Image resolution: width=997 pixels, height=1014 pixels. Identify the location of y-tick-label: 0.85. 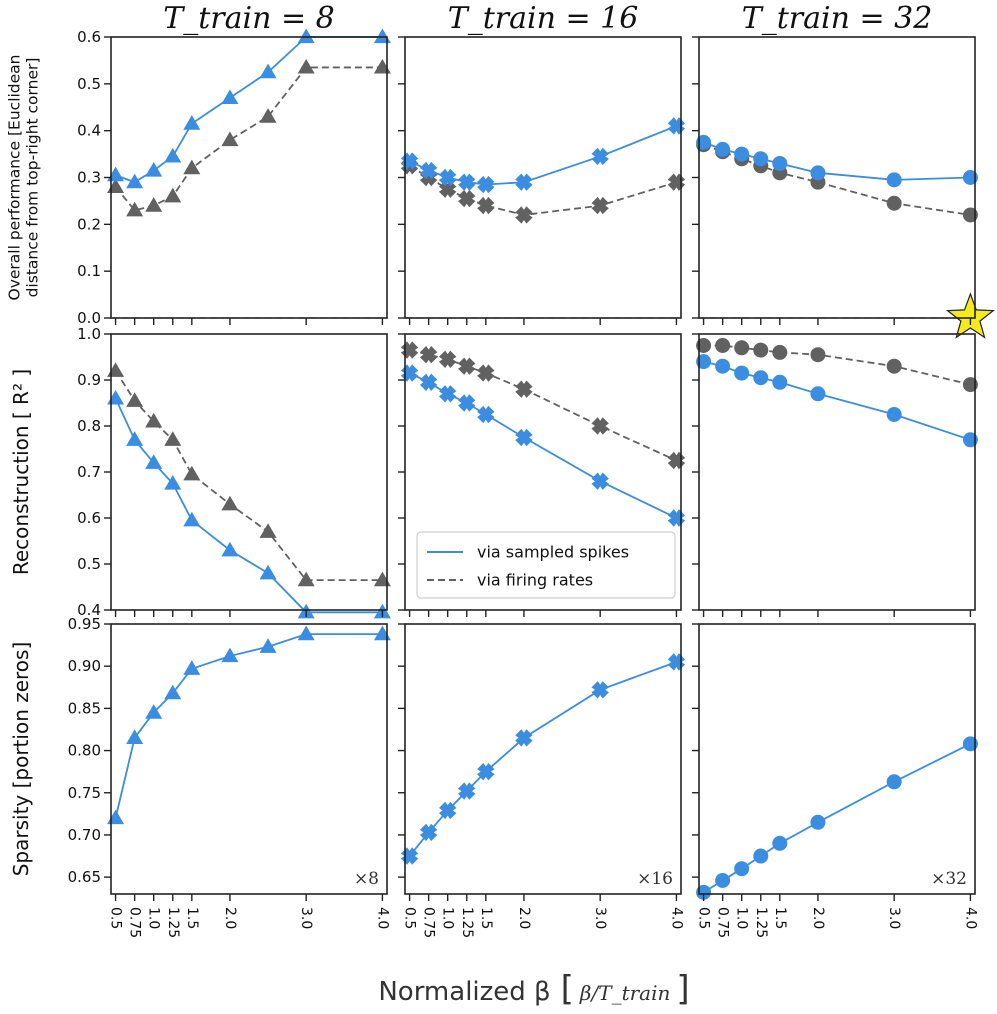
(84, 708).